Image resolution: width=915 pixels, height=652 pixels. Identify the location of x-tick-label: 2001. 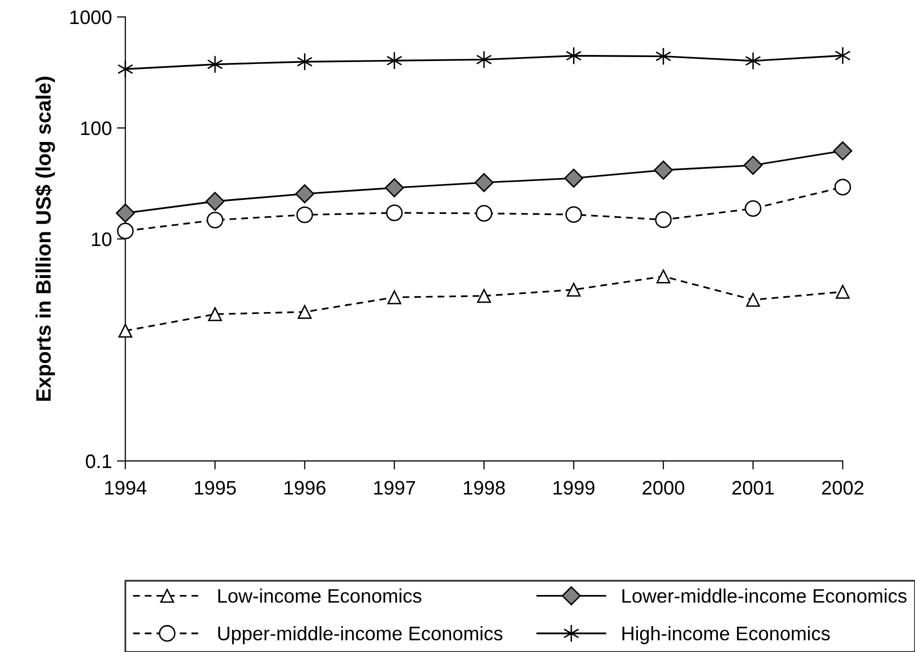
(753, 487).